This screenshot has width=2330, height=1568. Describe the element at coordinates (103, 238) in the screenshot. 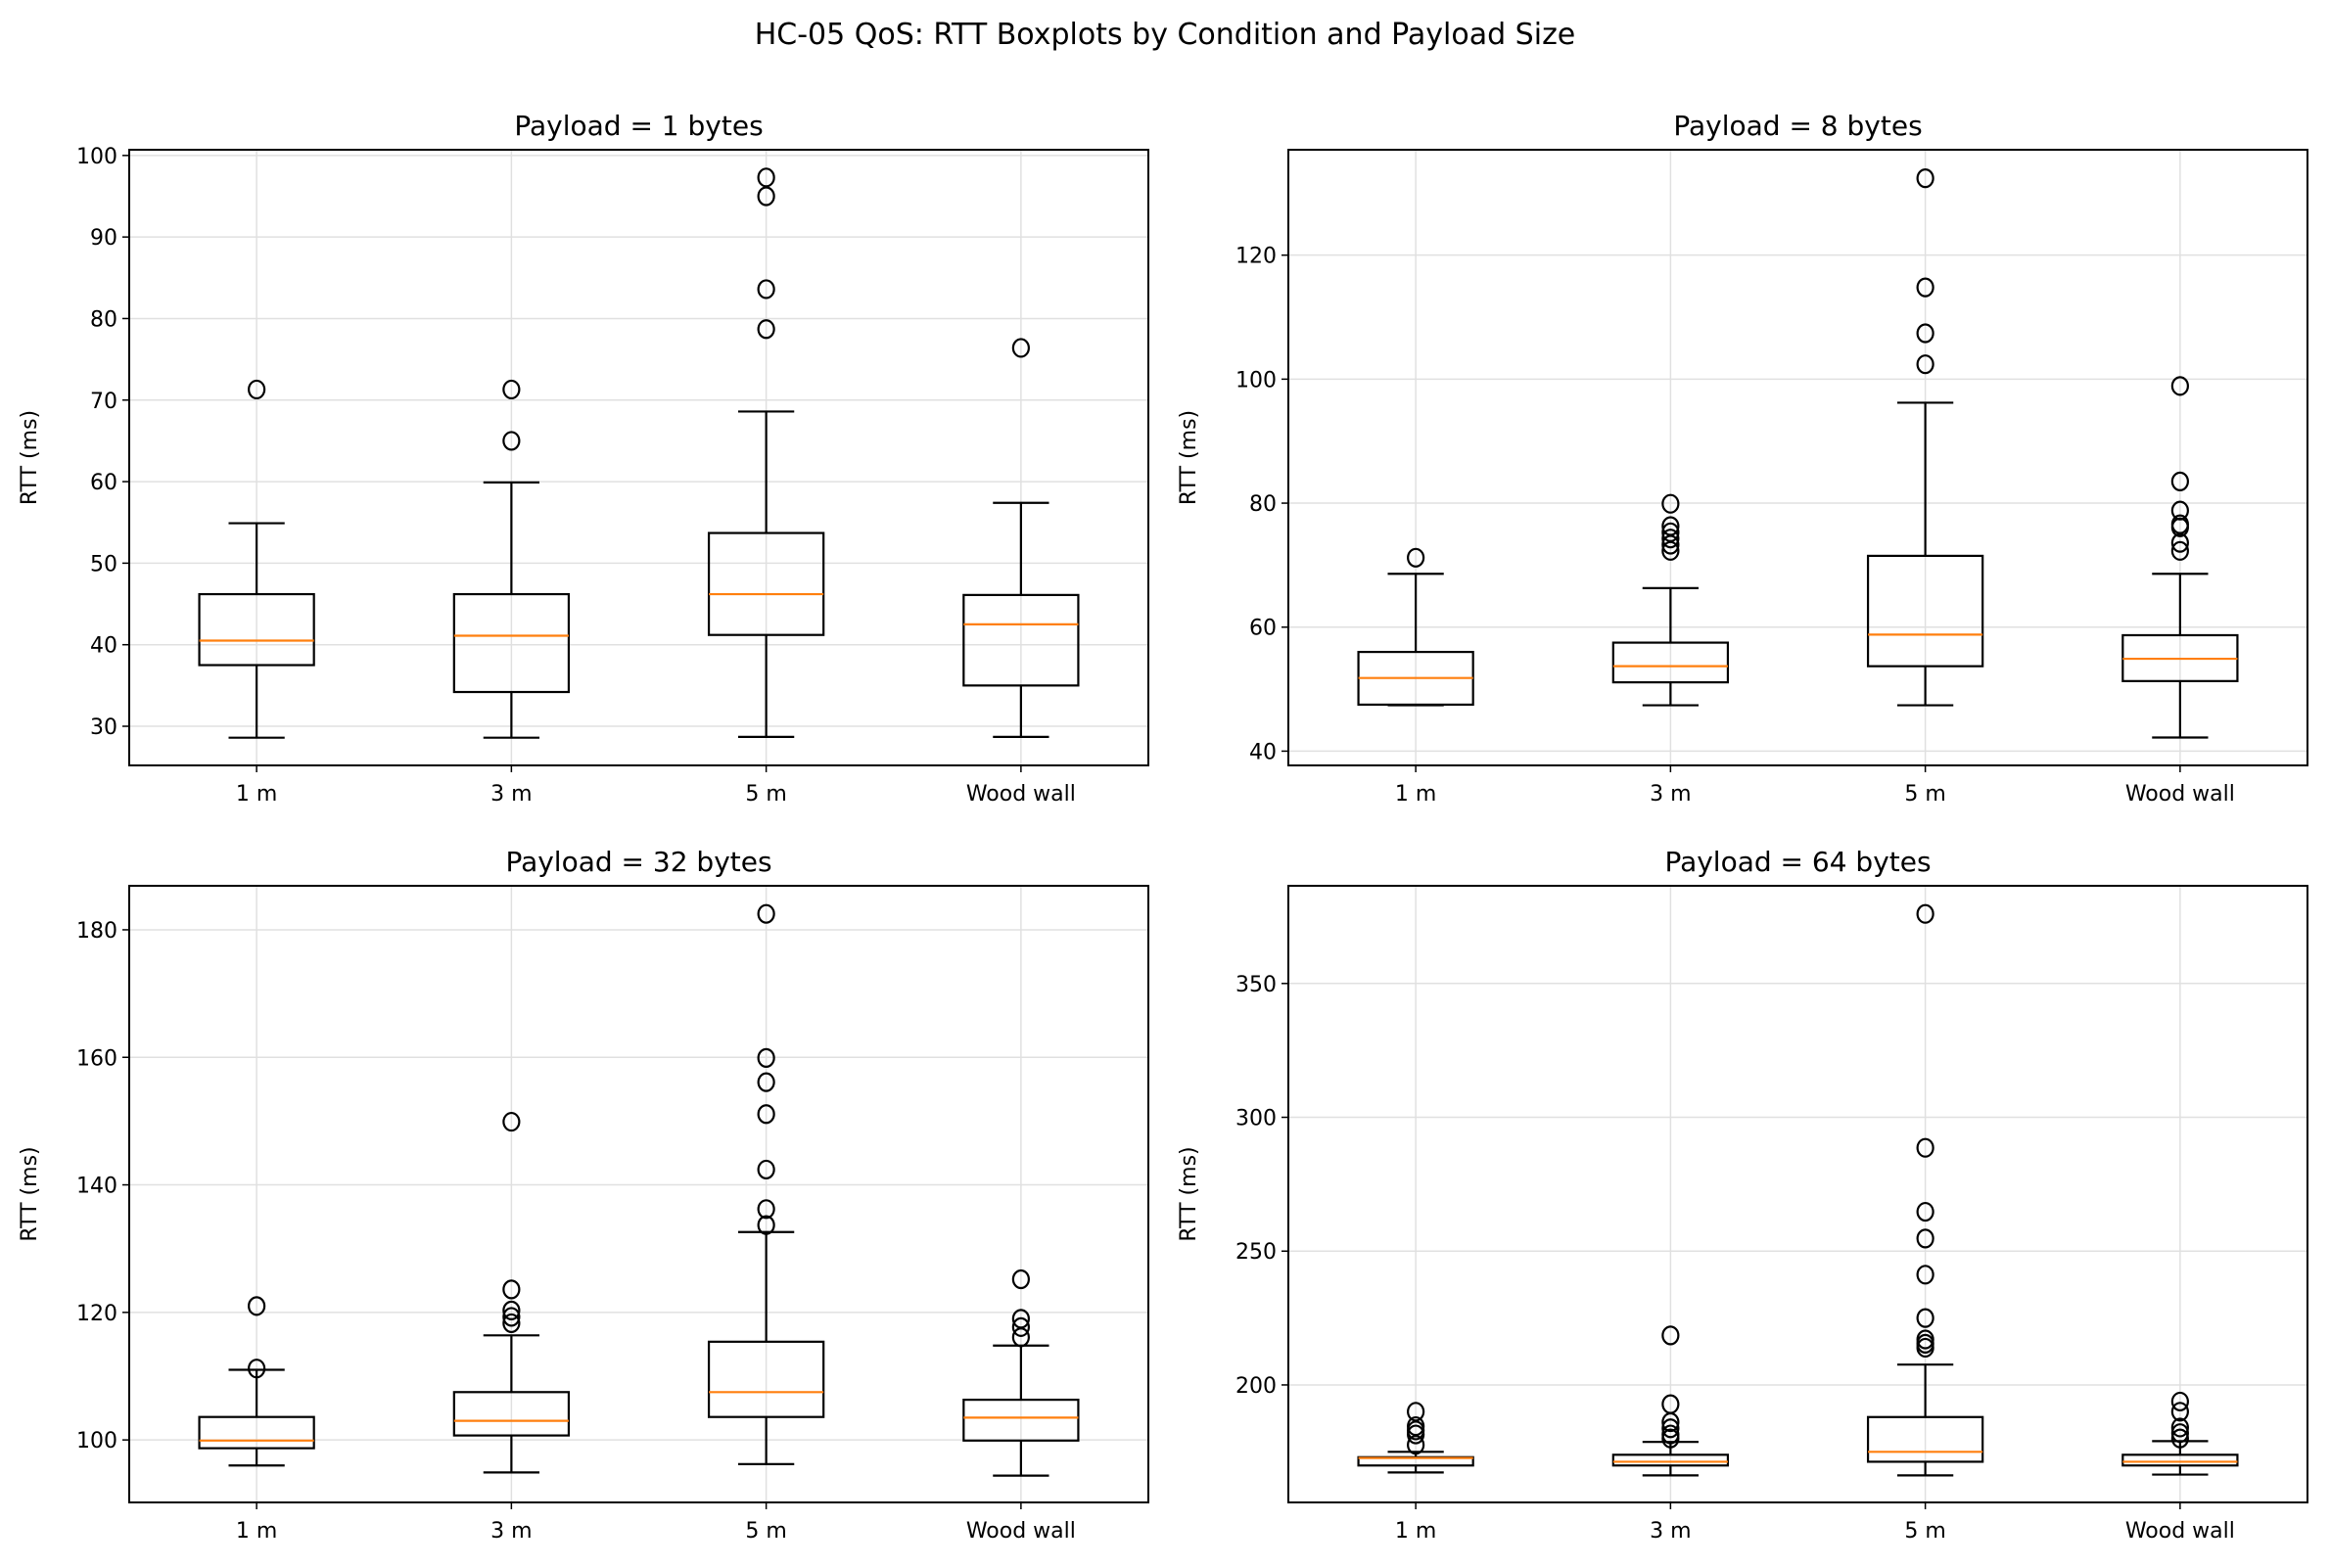

I see `y-tick-label: 90` at that location.